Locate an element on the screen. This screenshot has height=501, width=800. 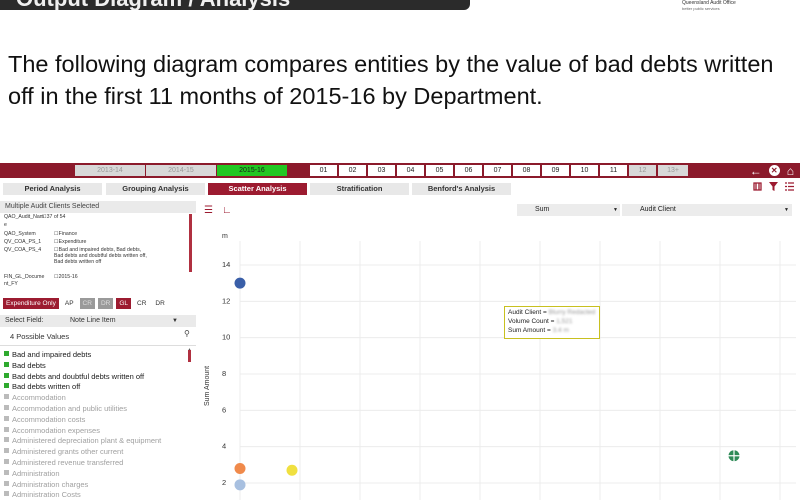
month-03: 03 is located at coordinates (381, 170).